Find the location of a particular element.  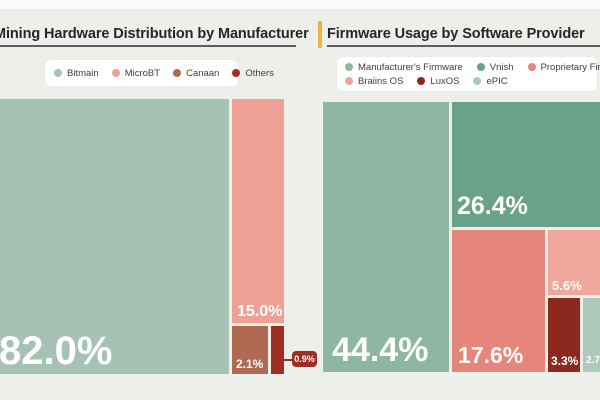

legend-label: Vnish is located at coordinates (501, 67).